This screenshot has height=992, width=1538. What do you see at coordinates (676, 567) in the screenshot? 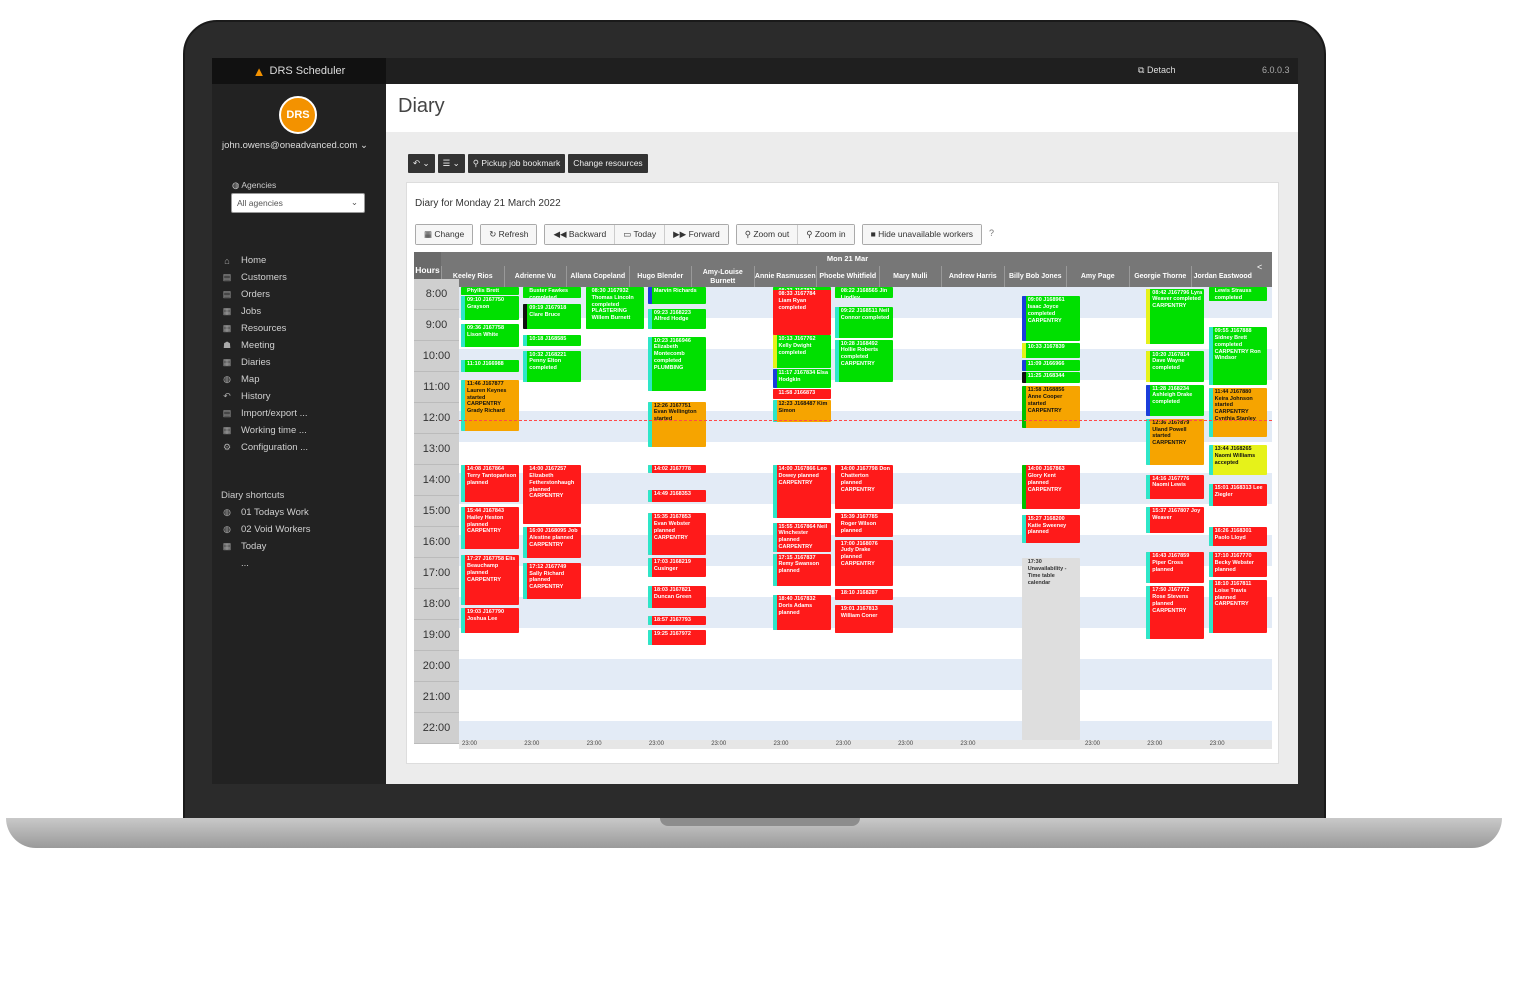
I see `job-card: 17:03 J168219 Cusinger` at bounding box center [676, 567].